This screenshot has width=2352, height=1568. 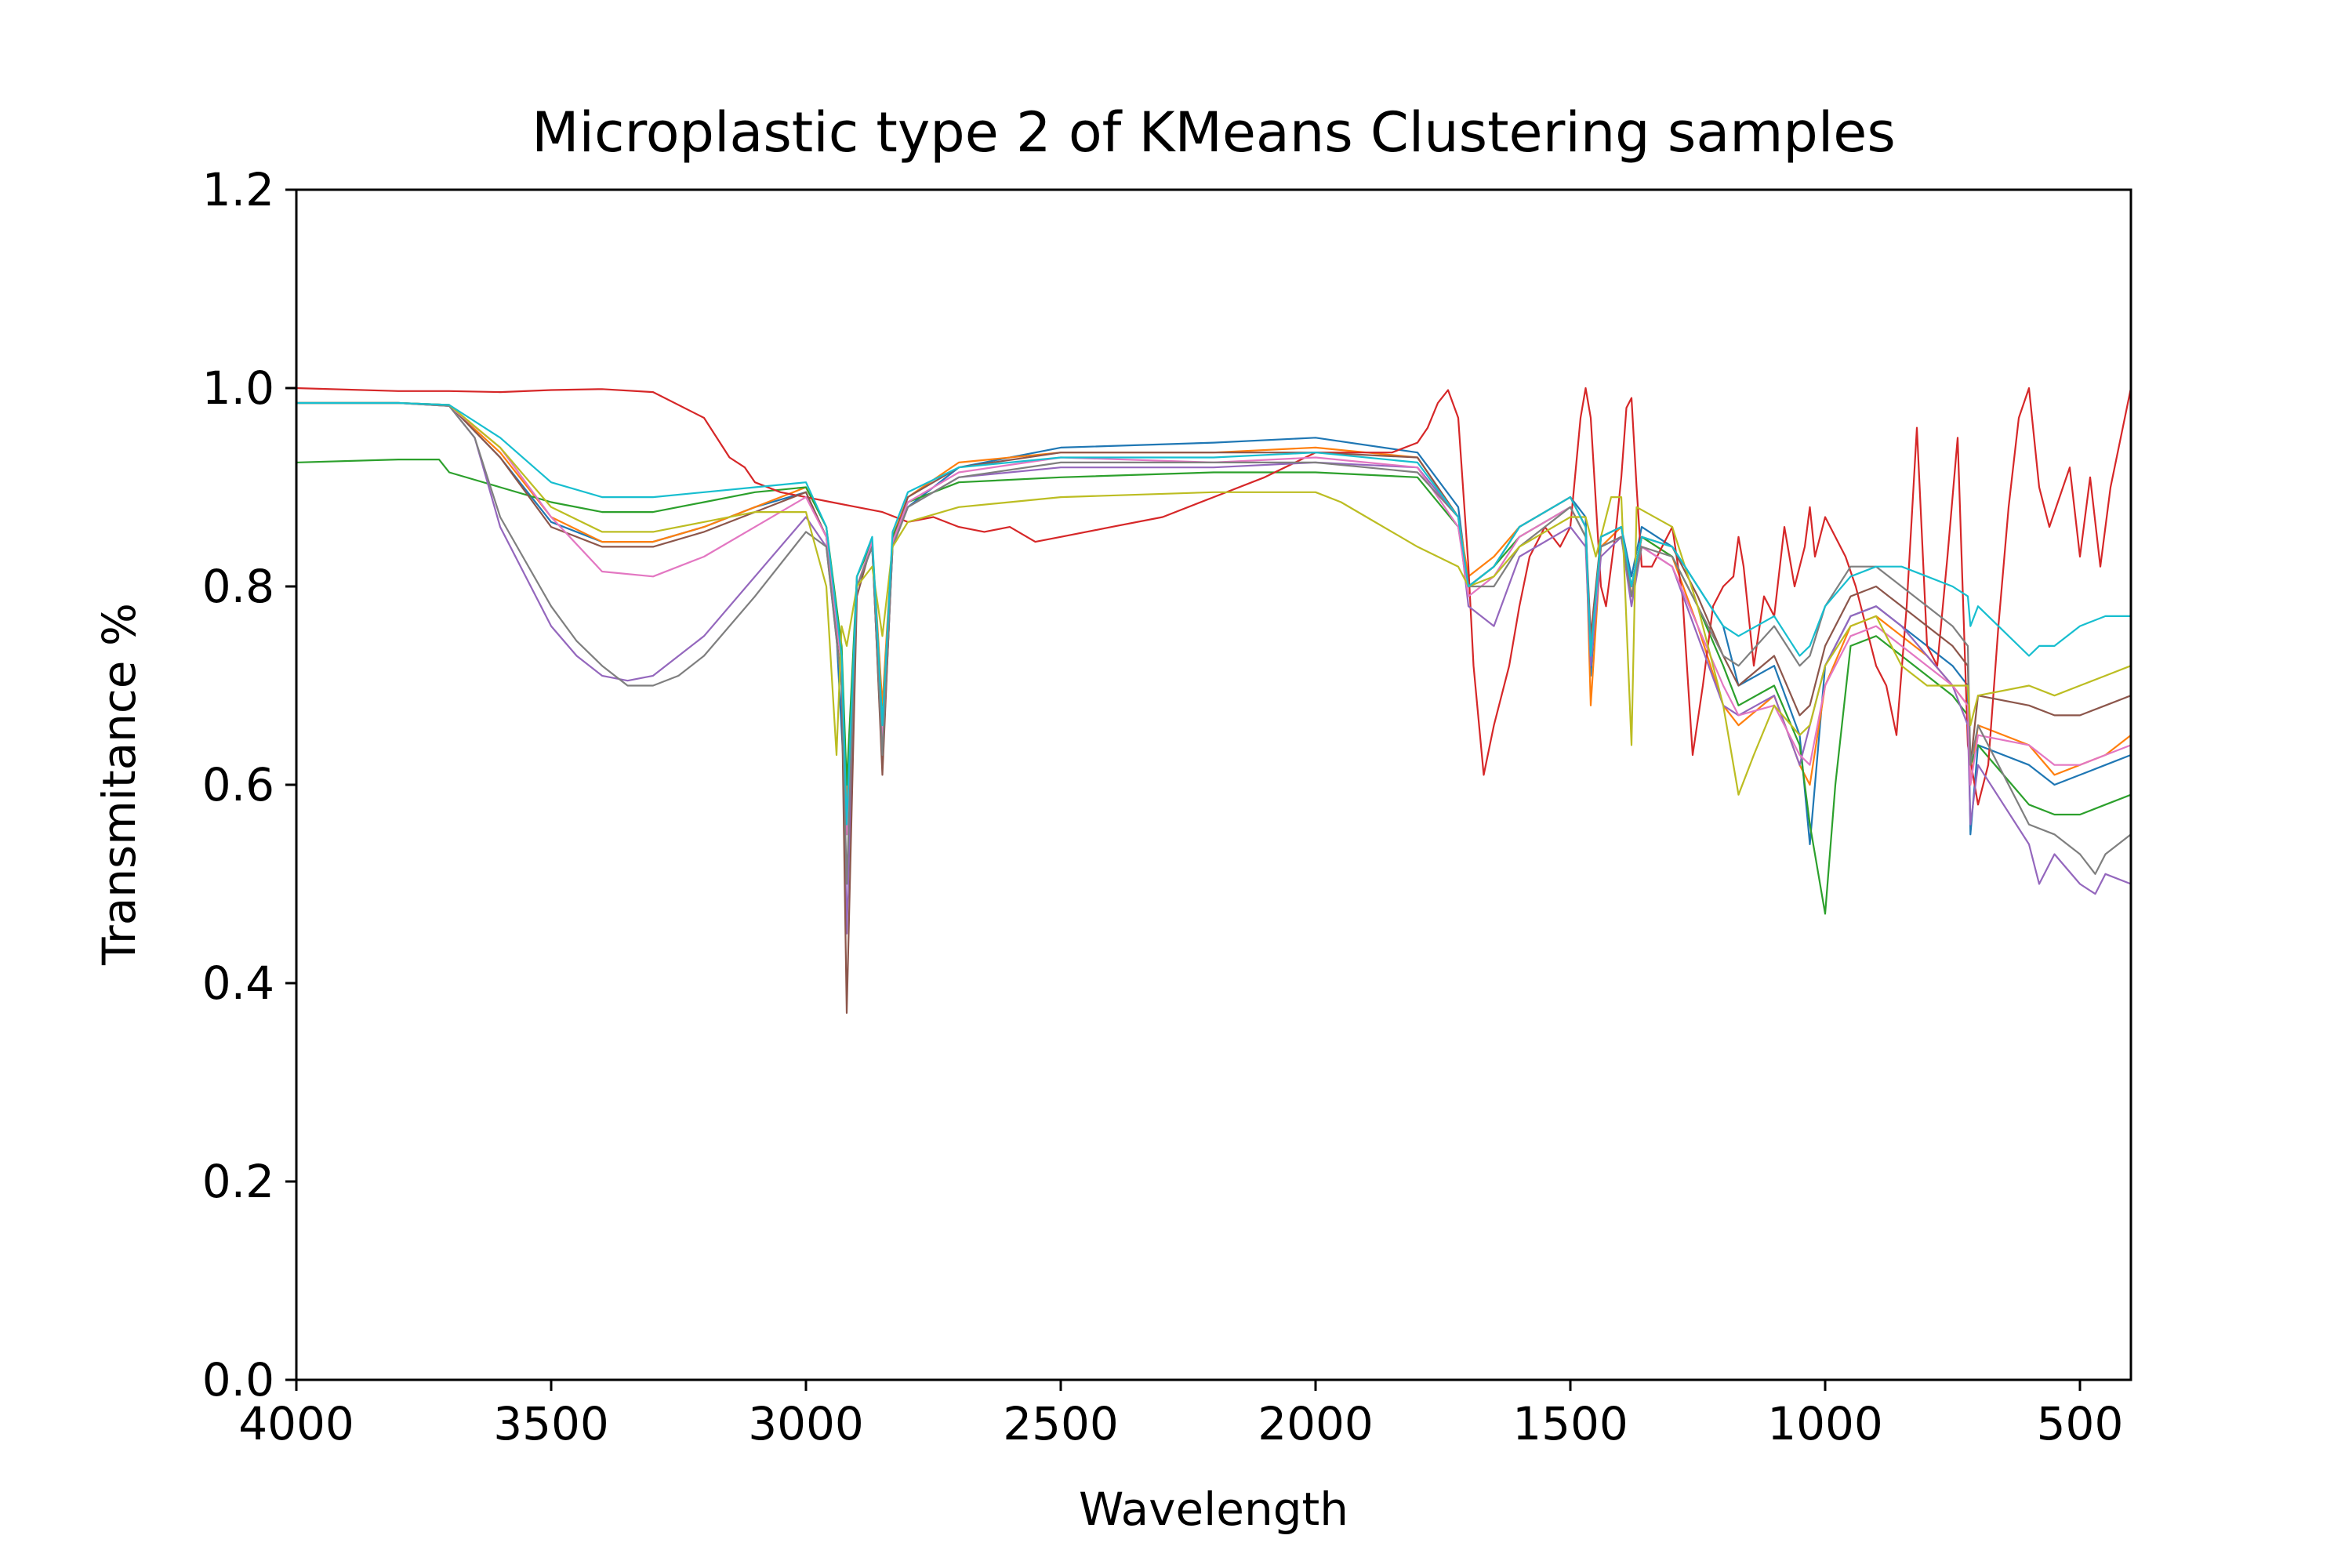 What do you see at coordinates (238, 983) in the screenshot?
I see `y-tick-label: 0.4` at bounding box center [238, 983].